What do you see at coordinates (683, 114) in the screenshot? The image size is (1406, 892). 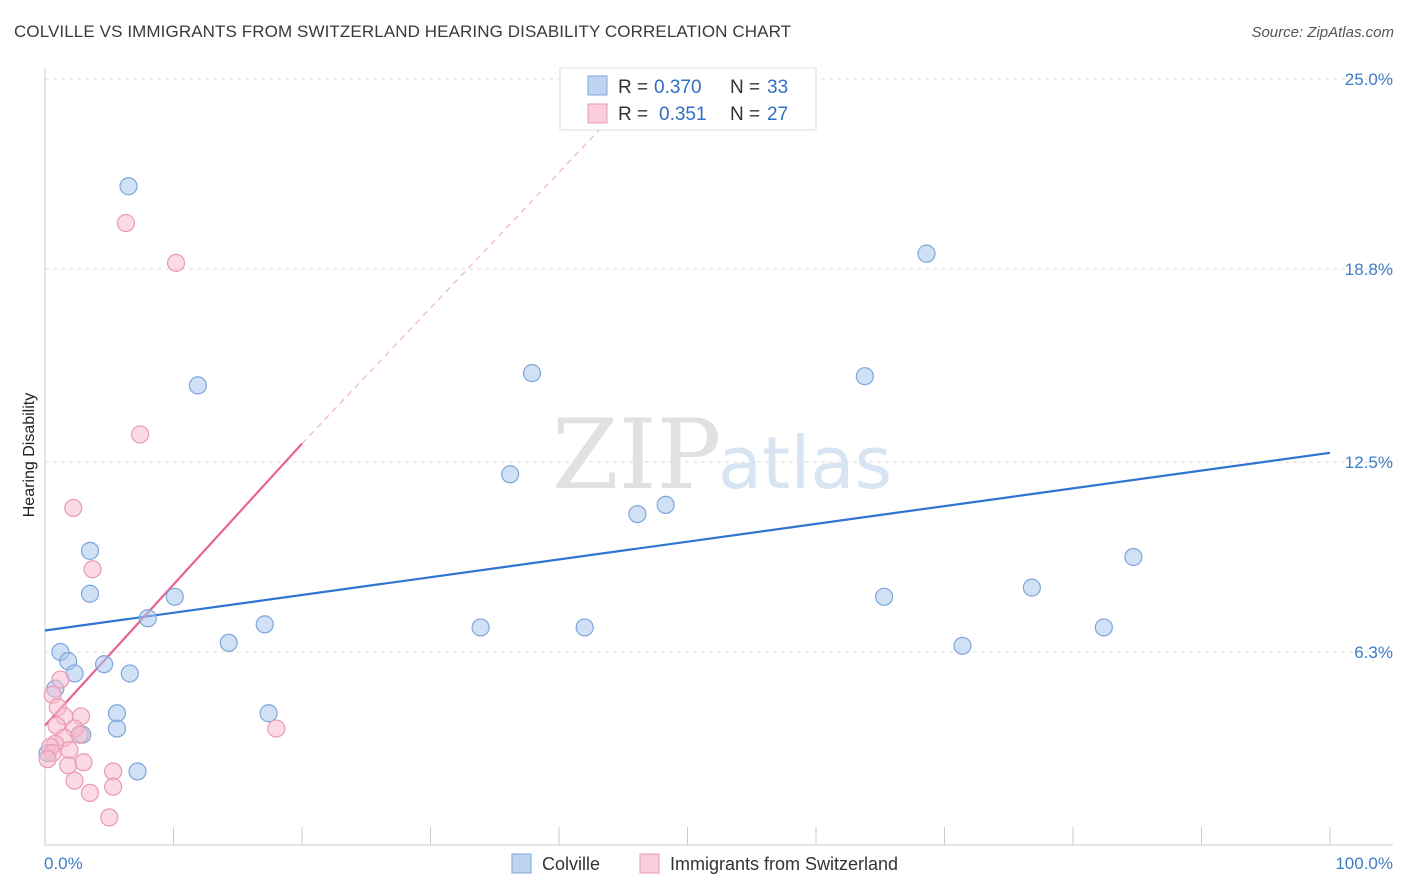 I see `legend-r-value-switzerland: 0.351` at bounding box center [683, 114].